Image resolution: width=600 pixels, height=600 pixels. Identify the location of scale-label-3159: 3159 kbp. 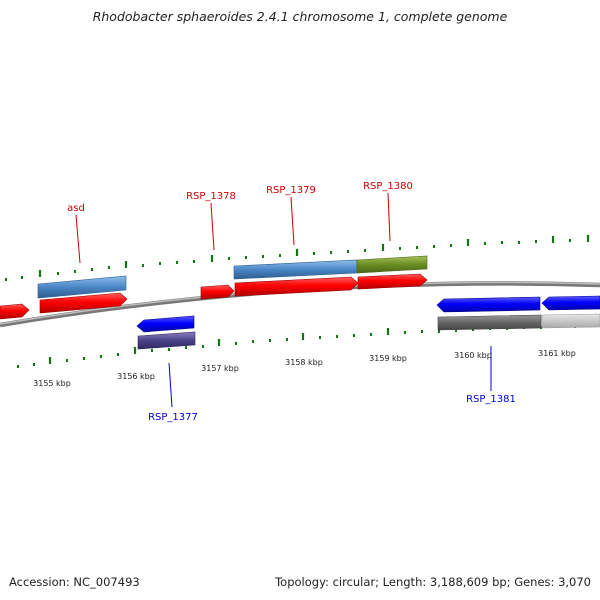
(388, 358).